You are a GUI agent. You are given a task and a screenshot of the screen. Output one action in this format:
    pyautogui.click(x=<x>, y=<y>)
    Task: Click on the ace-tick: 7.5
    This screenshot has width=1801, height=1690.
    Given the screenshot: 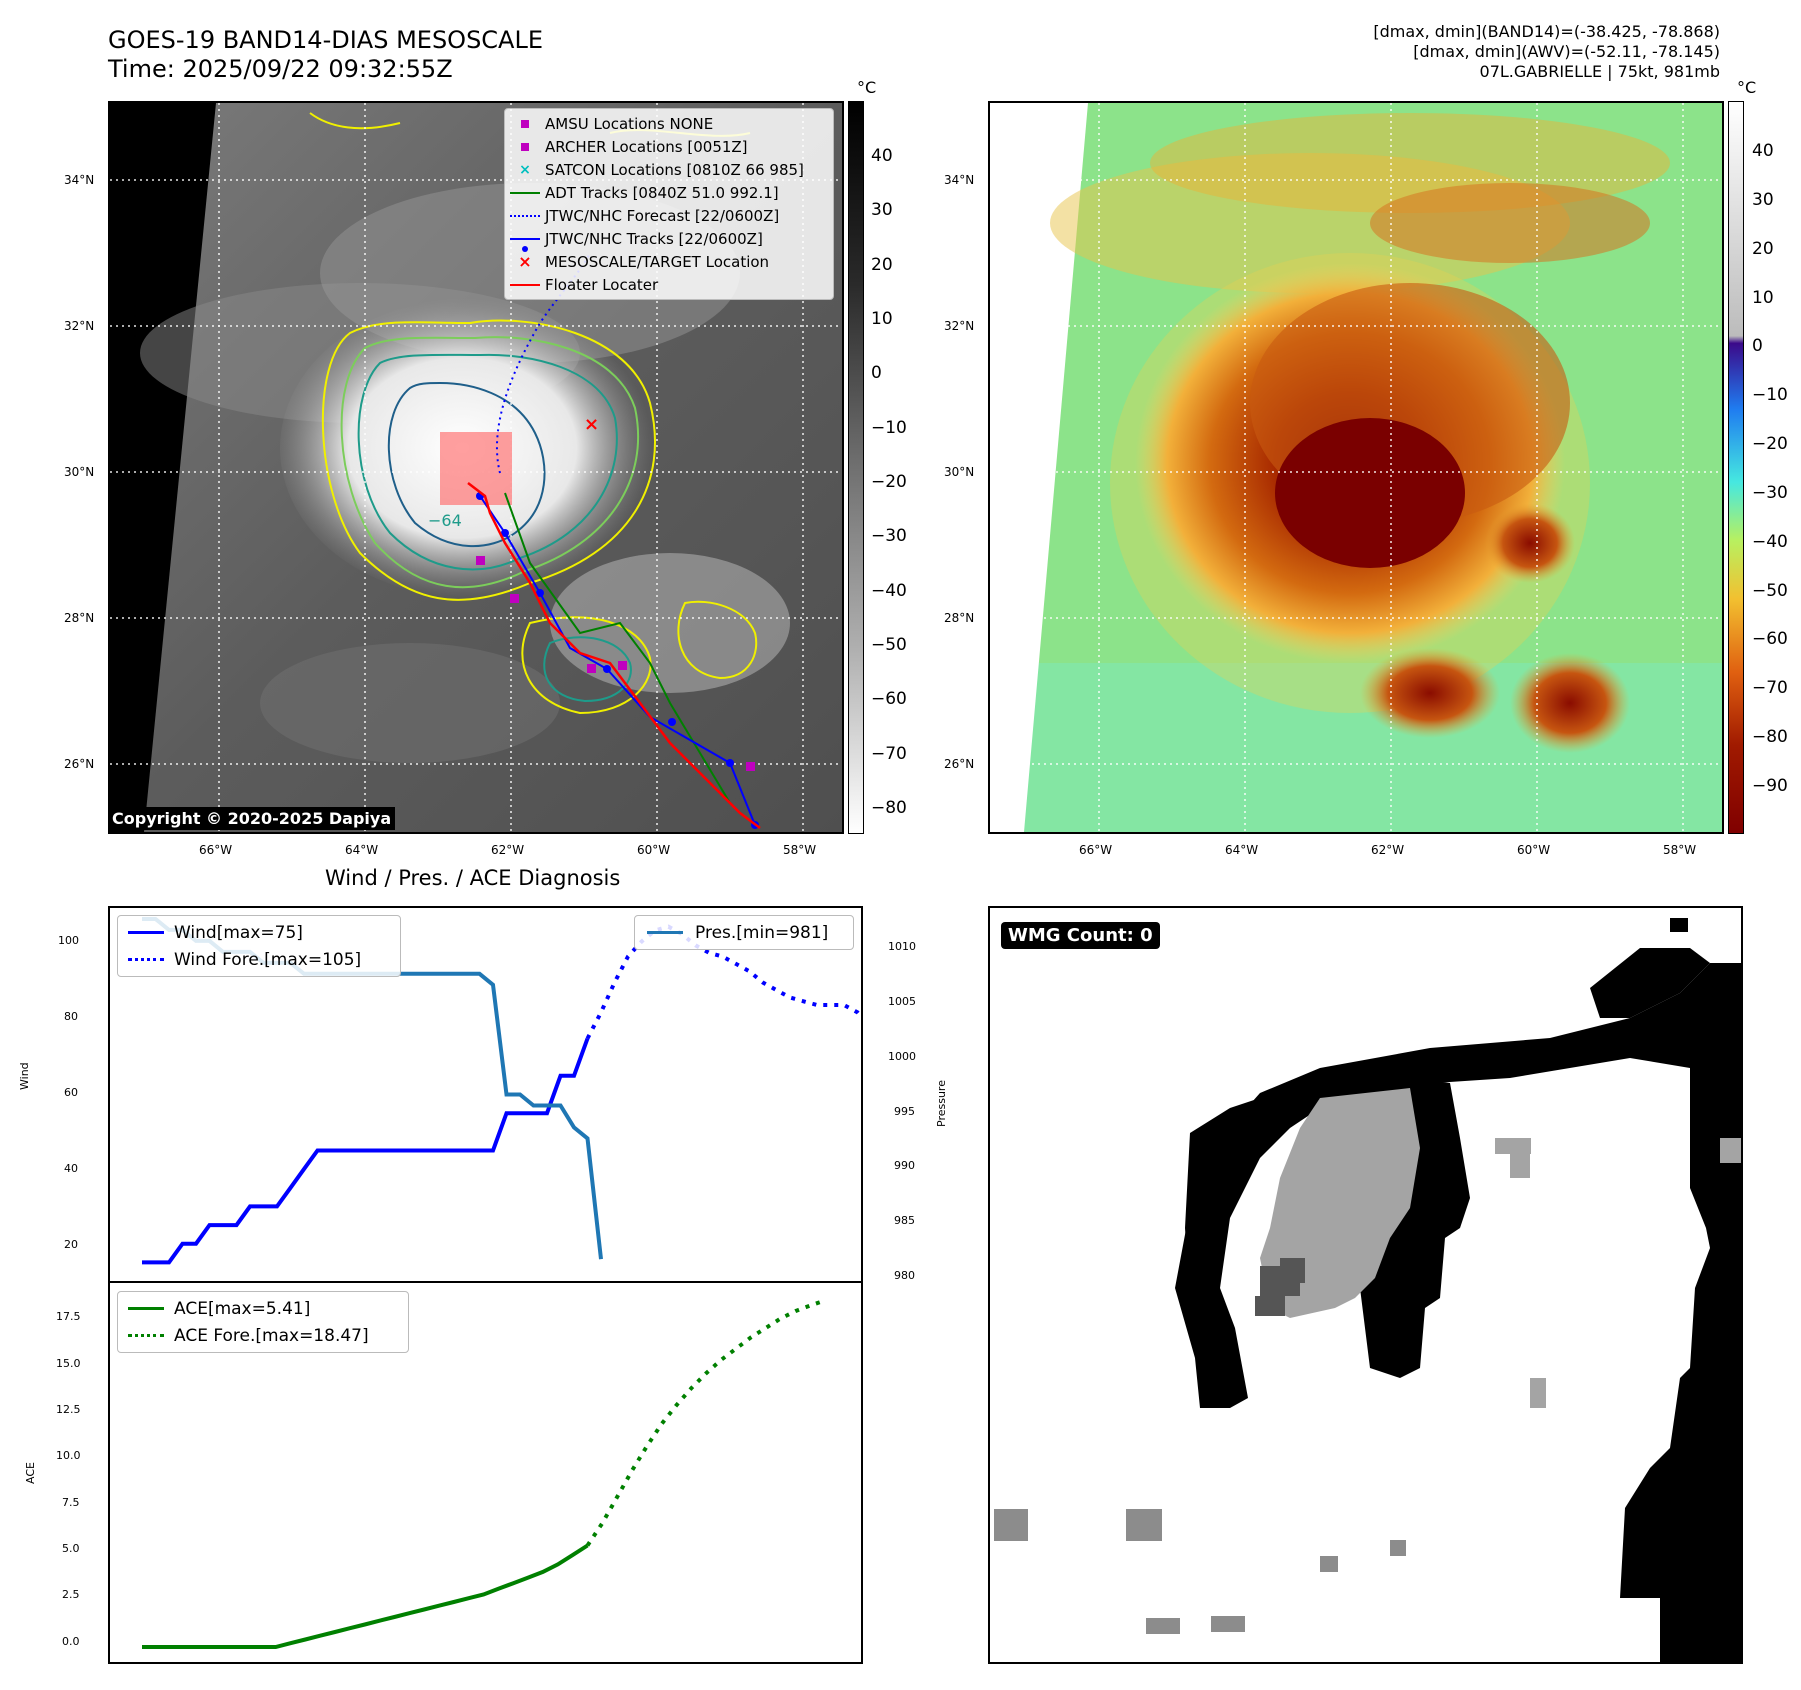 What is the action you would take?
    pyautogui.click(x=71, y=1502)
    